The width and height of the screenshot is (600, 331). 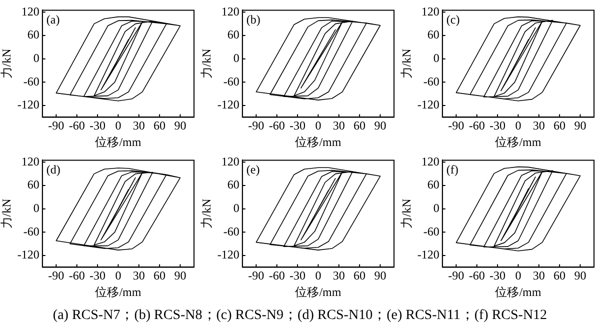 What do you see at coordinates (453, 19) in the screenshot?
I see `annotation: (c)` at bounding box center [453, 19].